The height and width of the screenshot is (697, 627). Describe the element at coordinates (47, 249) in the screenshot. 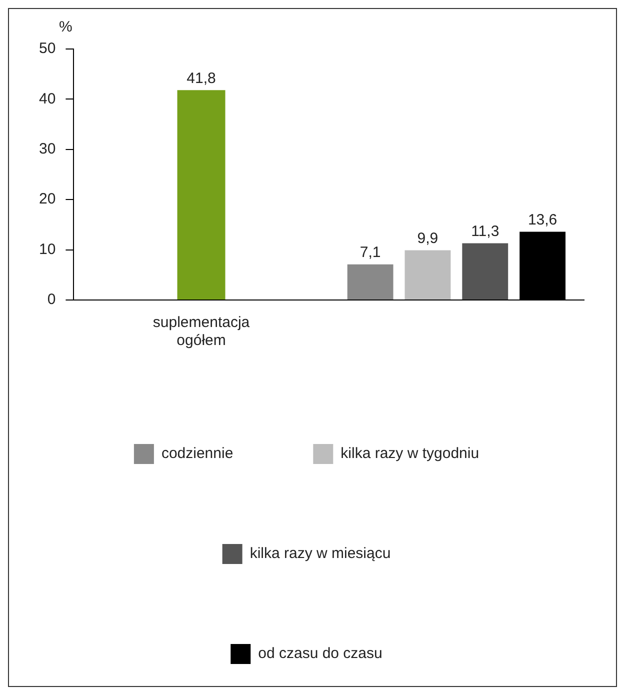

I see `y-tick-label: 10` at that location.